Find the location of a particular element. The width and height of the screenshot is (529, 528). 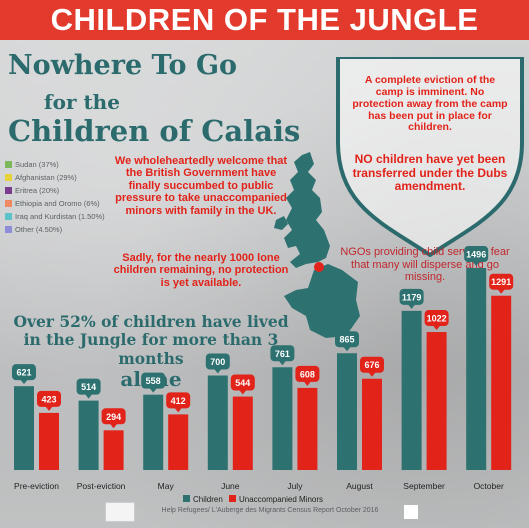

speech-bubble-outline is located at coordinates (430, 157).